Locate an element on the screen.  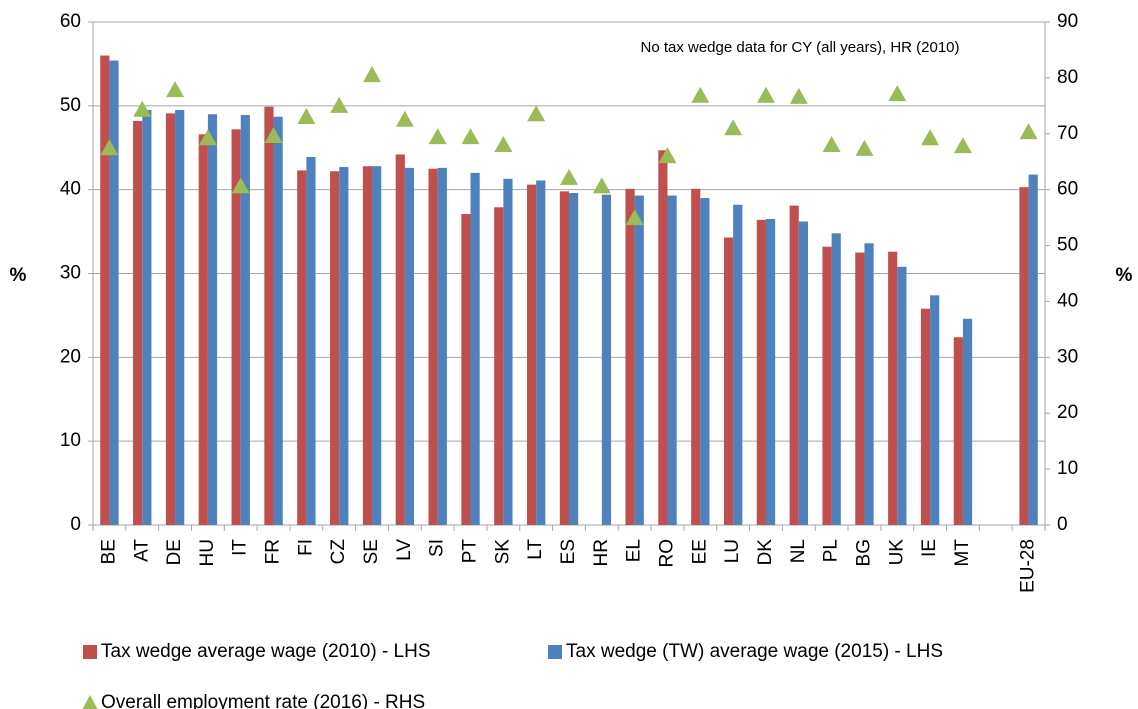
x-tick-label: EE is located at coordinates (699, 551).